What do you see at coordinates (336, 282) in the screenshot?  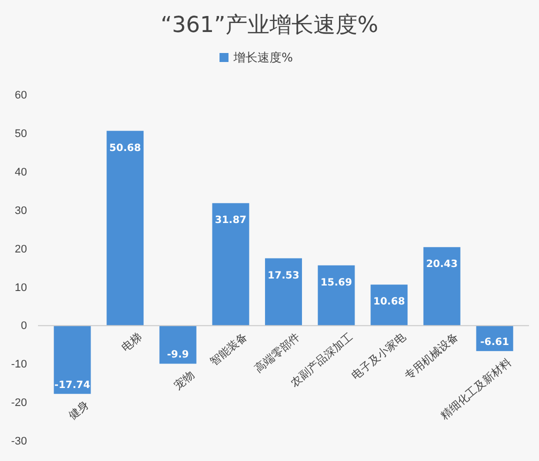 I see `data-label: 15.69` at bounding box center [336, 282].